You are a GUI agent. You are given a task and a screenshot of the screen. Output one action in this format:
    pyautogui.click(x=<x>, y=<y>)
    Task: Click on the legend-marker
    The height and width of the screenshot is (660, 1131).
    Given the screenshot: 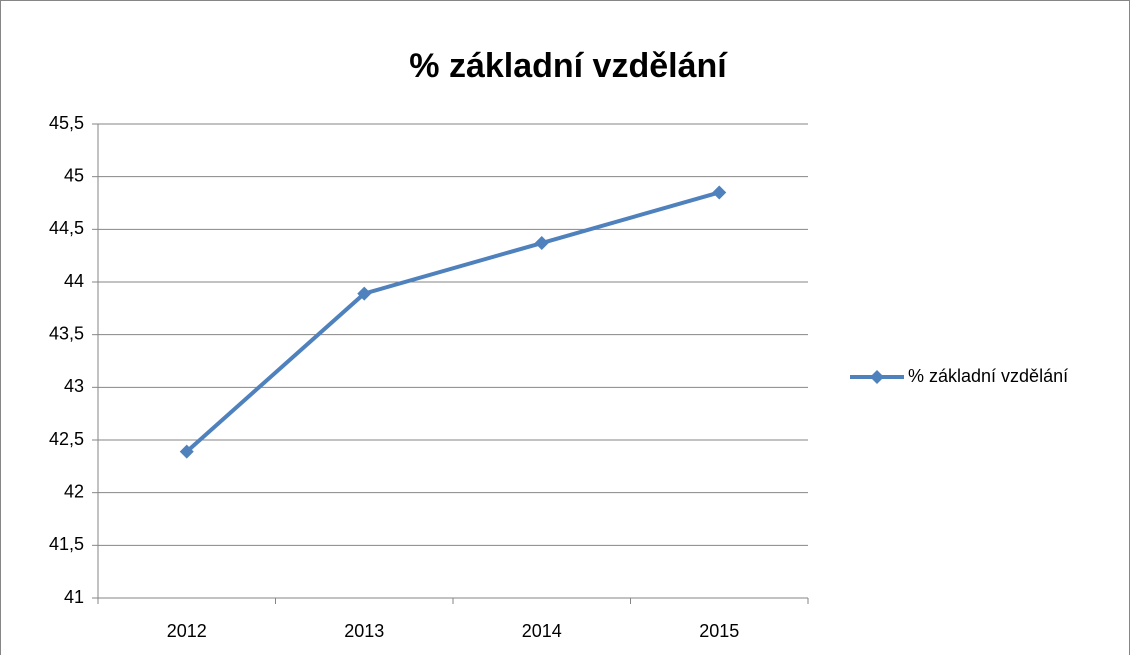 What is the action you would take?
    pyautogui.click(x=877, y=377)
    